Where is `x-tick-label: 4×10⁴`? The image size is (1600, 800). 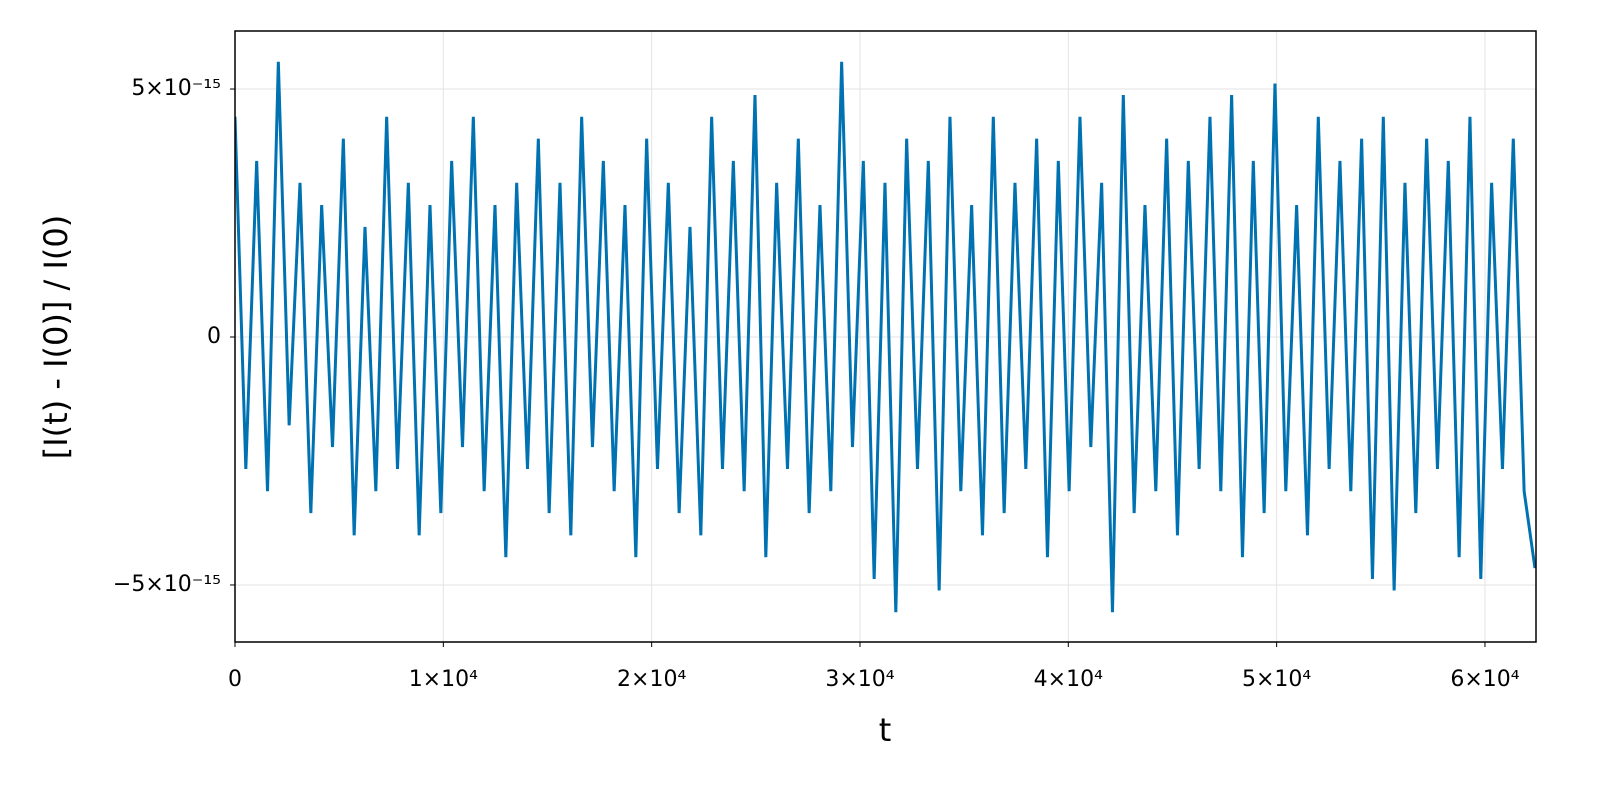
x-tick-label: 4×10⁴ is located at coordinates (1068, 679).